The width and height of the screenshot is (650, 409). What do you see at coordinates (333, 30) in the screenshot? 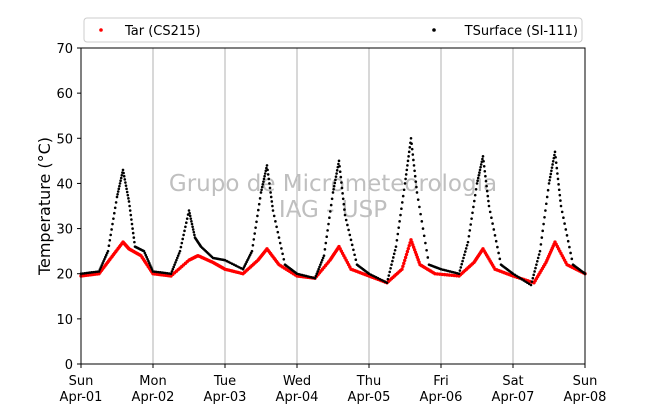
I see `legend-box` at bounding box center [333, 30].